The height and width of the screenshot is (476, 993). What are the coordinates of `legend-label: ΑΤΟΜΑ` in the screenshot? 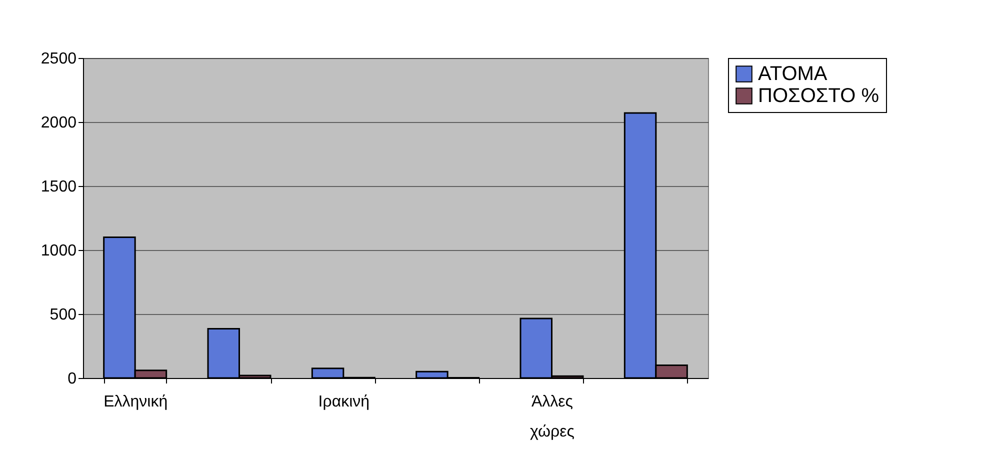 It's located at (793, 74).